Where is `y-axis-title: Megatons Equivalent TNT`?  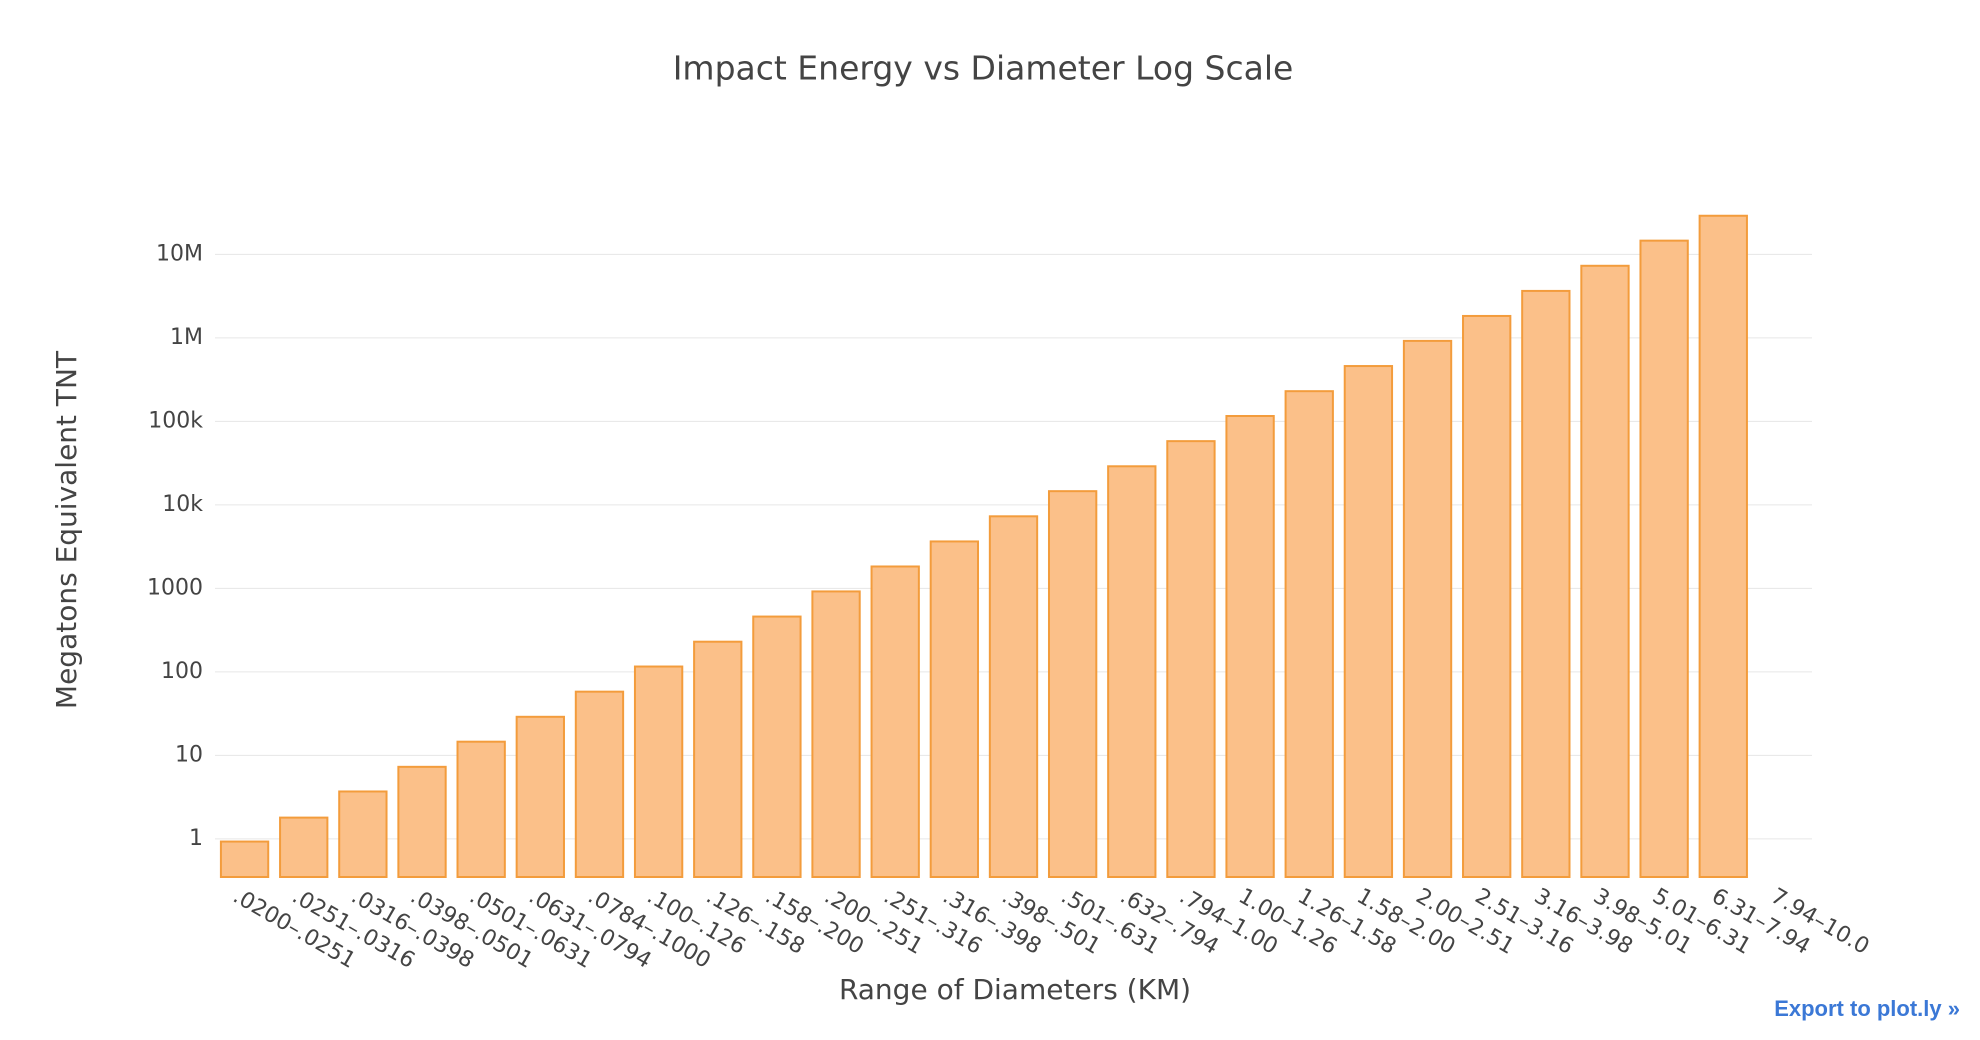 y-axis-title: Megatons Equivalent TNT is located at coordinates (66, 529).